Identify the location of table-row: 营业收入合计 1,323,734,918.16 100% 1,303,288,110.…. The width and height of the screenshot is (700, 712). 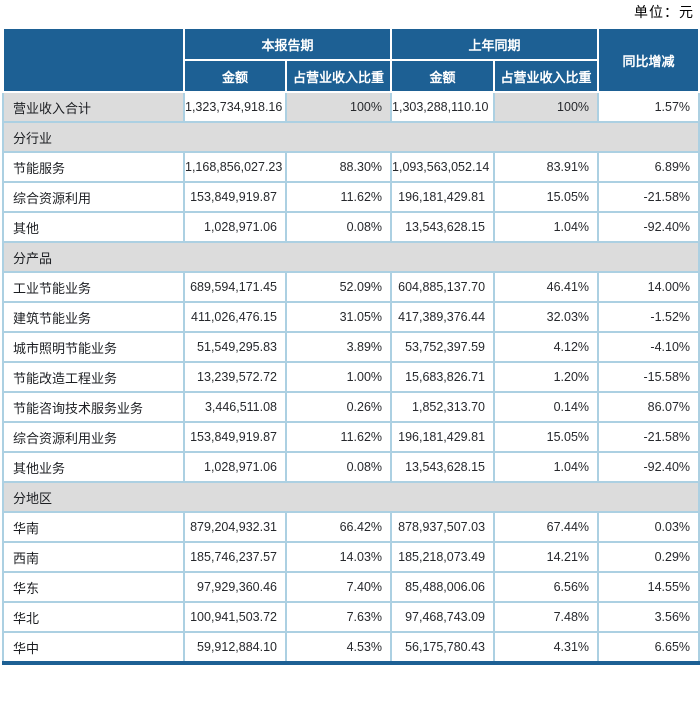
(351, 107).